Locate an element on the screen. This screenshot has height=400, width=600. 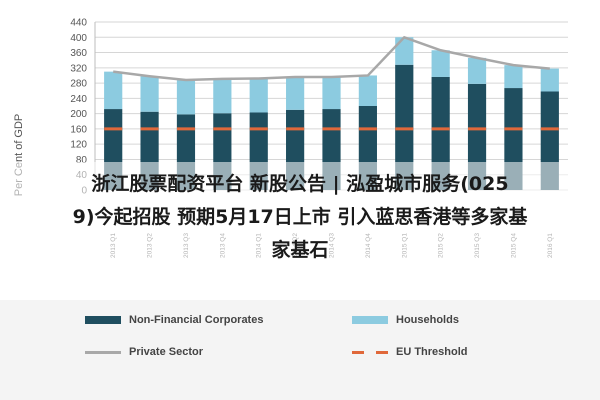
legend-label-households: Households is located at coordinates (427, 320).